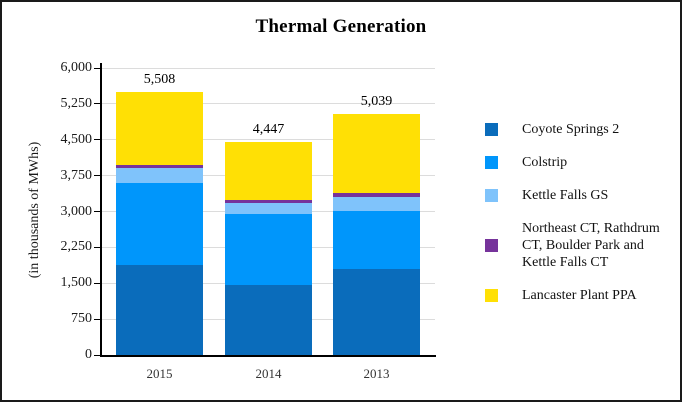 The image size is (682, 402). I want to click on x-tick-label: 2015, so click(159, 373).